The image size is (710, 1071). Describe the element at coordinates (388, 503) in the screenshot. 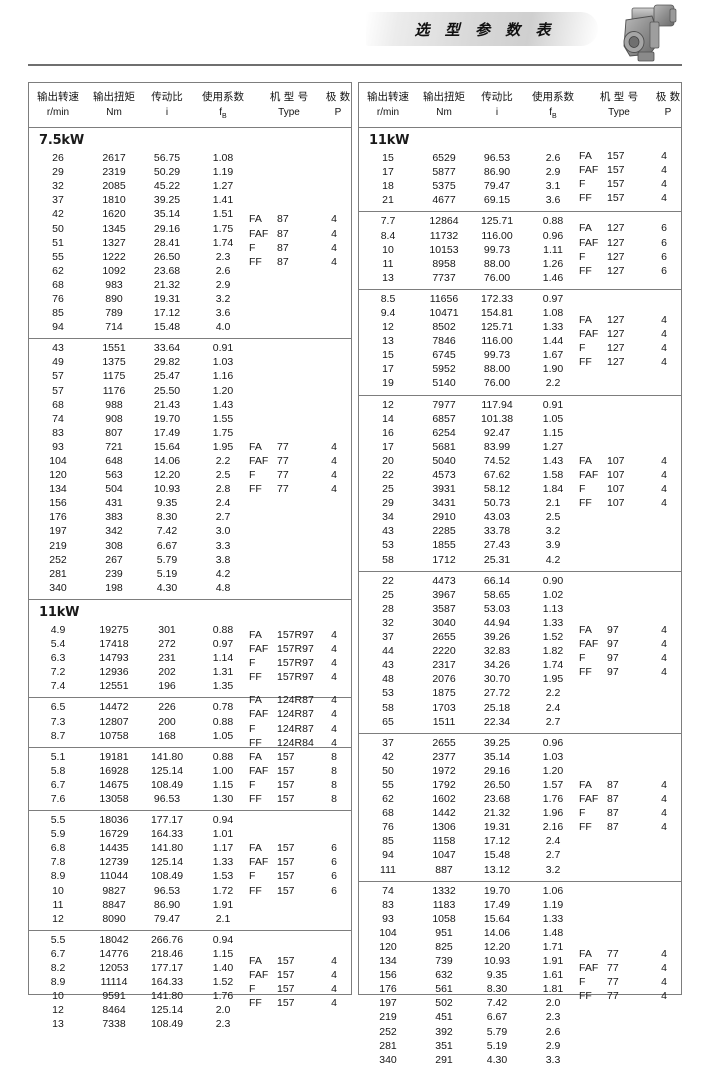

I see `cell-rpm: 29` at that location.